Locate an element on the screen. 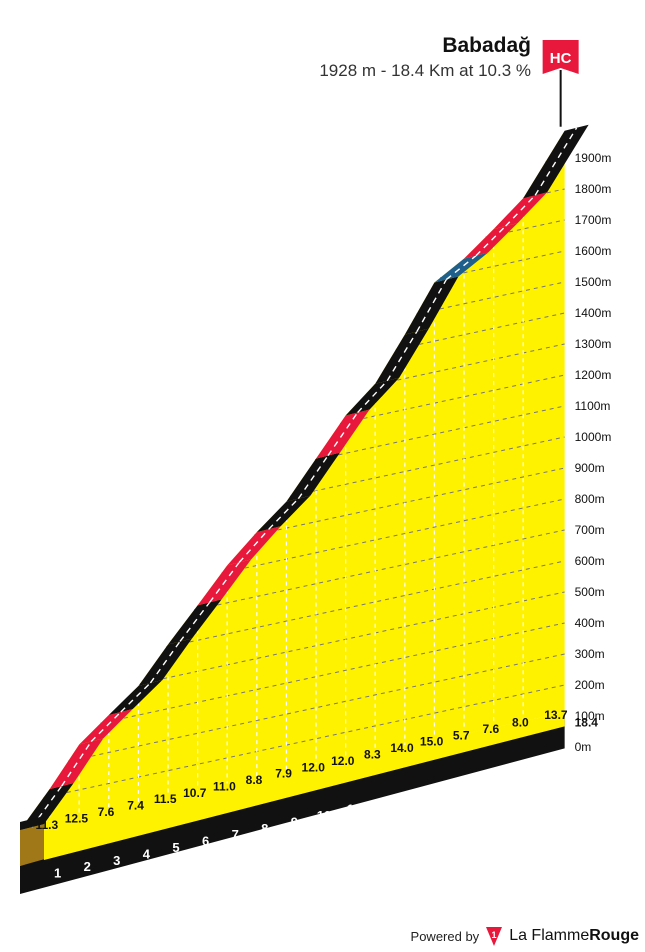 This screenshot has width=645, height=952. summit-flag-icon is located at coordinates (560, 57).